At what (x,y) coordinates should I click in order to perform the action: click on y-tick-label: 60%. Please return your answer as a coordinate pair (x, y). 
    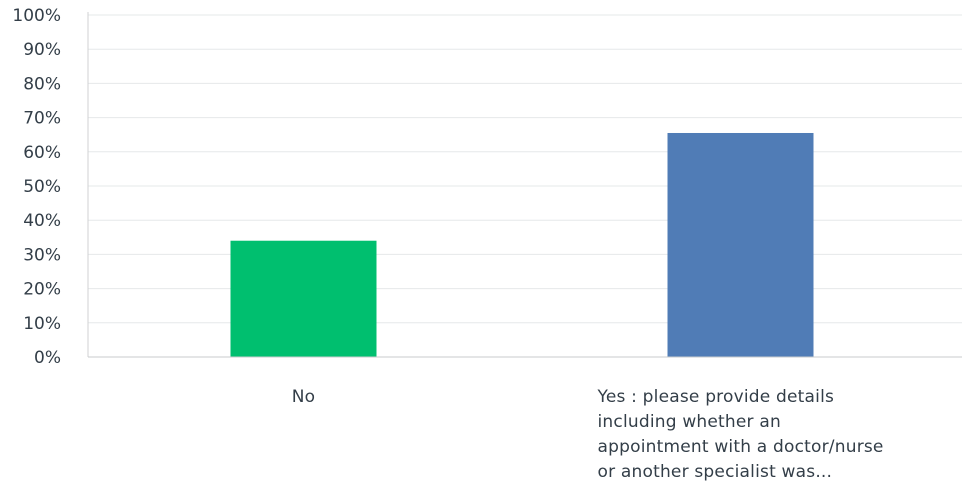
    Looking at the image, I should click on (42, 153).